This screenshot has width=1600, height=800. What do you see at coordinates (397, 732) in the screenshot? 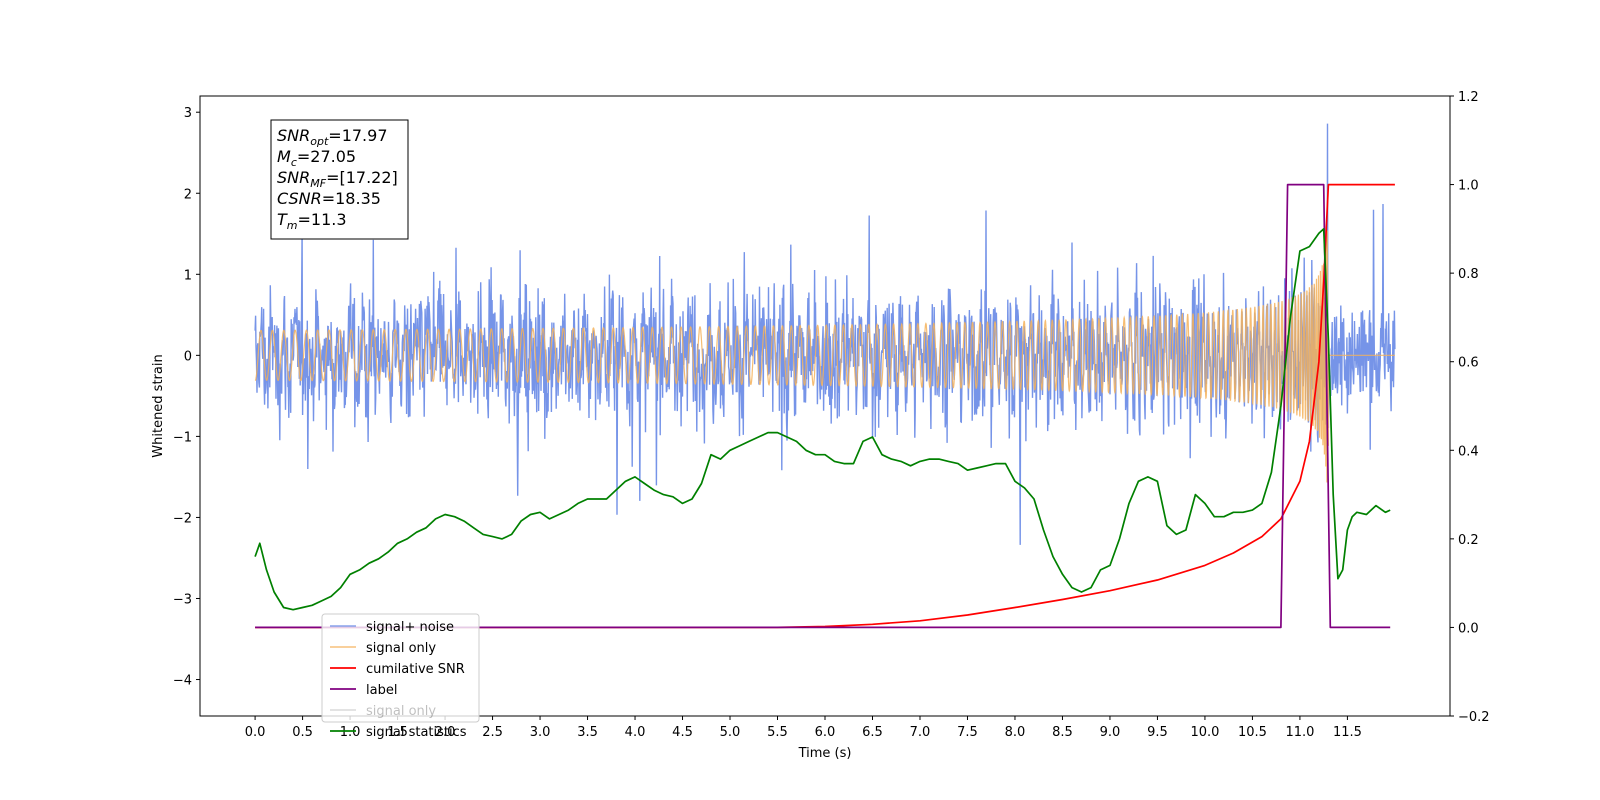
I see `x-tick-label: 1.5` at bounding box center [397, 732].